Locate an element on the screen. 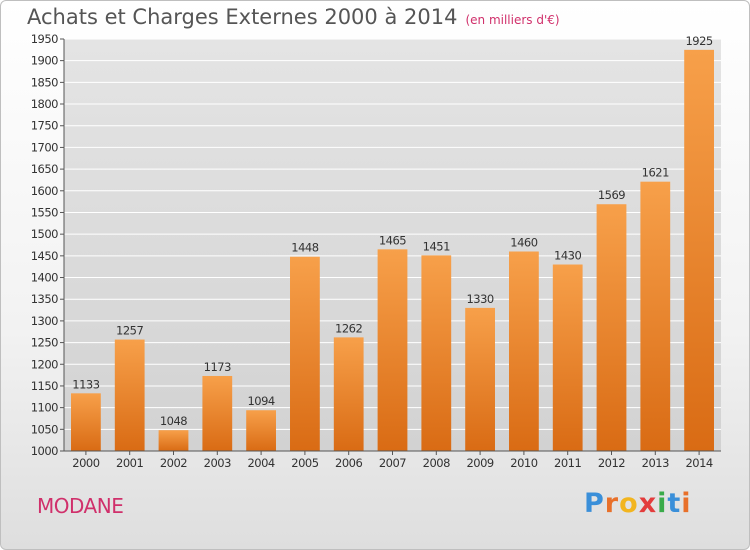  bar-value-label: 1460 is located at coordinates (523, 243).